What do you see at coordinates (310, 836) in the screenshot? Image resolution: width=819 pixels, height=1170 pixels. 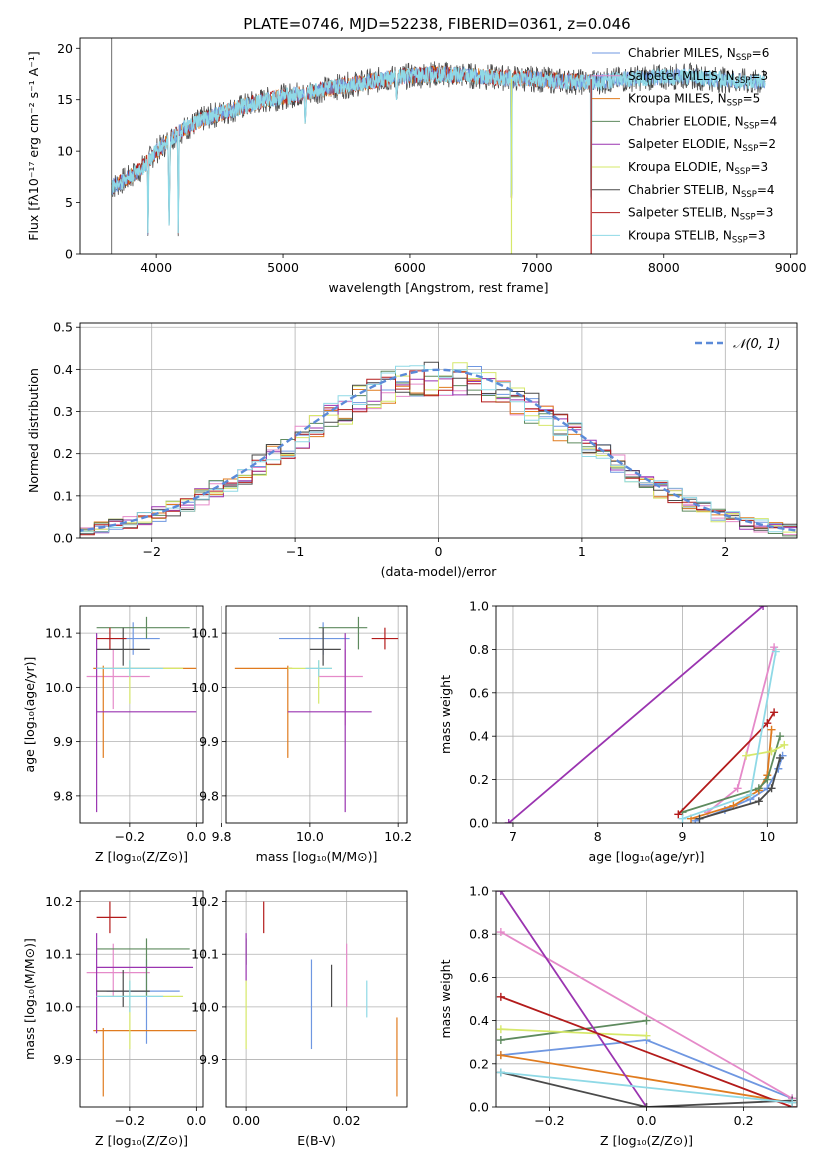 I see `x-tick-label: 10.0` at bounding box center [310, 836].